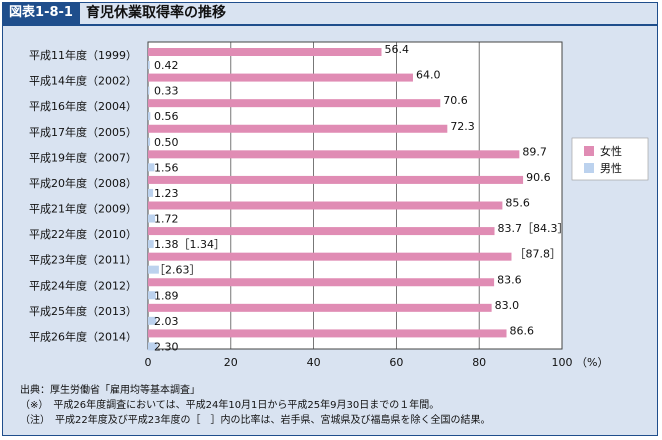 The image size is (662, 440). What do you see at coordinates (611, 168) in the screenshot?
I see `legend-label: 男性` at bounding box center [611, 168].